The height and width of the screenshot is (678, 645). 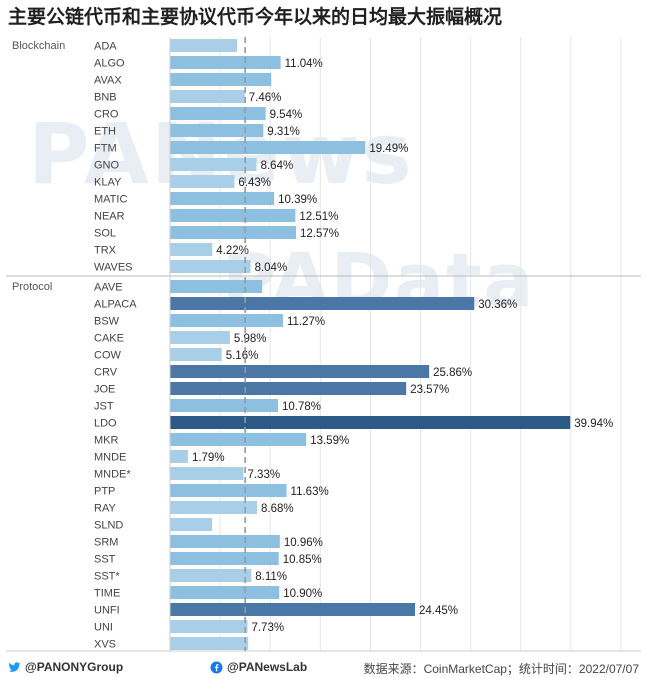 What do you see at coordinates (107, 594) in the screenshot?
I see `category-label: TIME` at bounding box center [107, 594].